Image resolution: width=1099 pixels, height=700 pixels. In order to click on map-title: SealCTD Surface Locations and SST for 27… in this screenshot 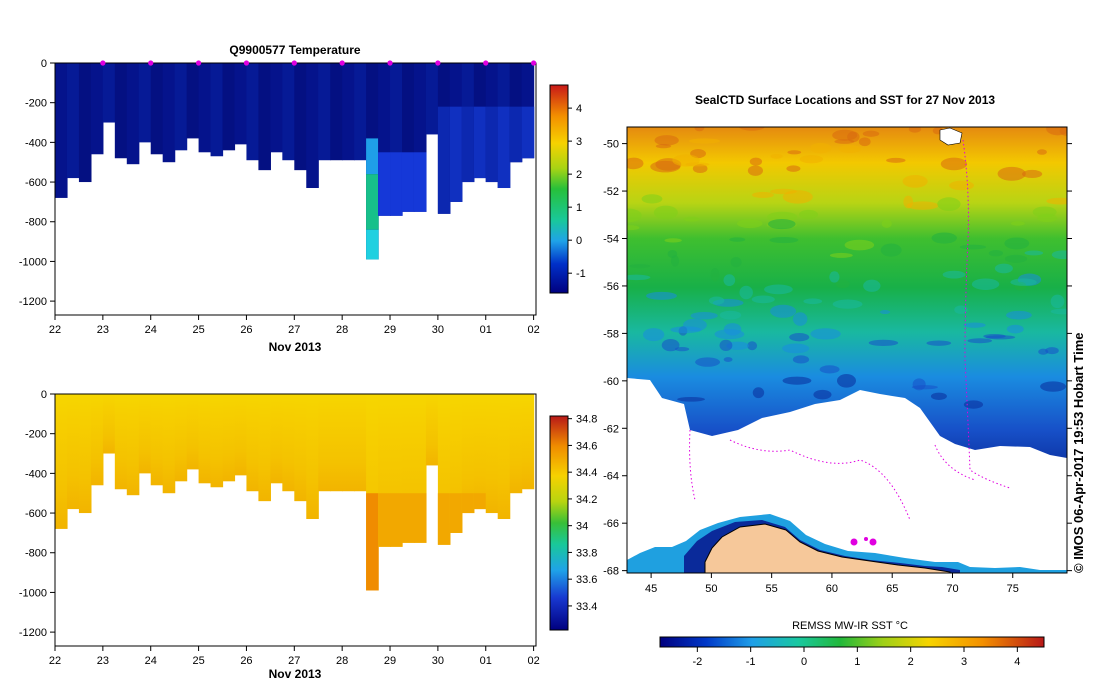, I will do `click(845, 100)`.